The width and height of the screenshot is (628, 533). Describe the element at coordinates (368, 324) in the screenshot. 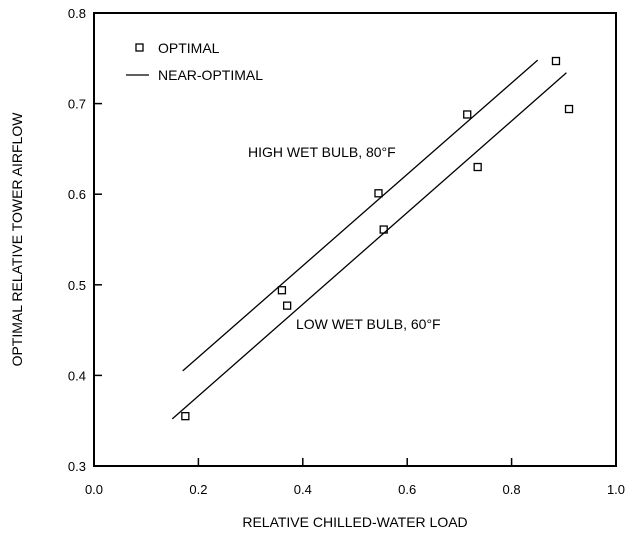

I see `annotation-low-wet-bulb: LOW WET BULB, 60°F` at that location.